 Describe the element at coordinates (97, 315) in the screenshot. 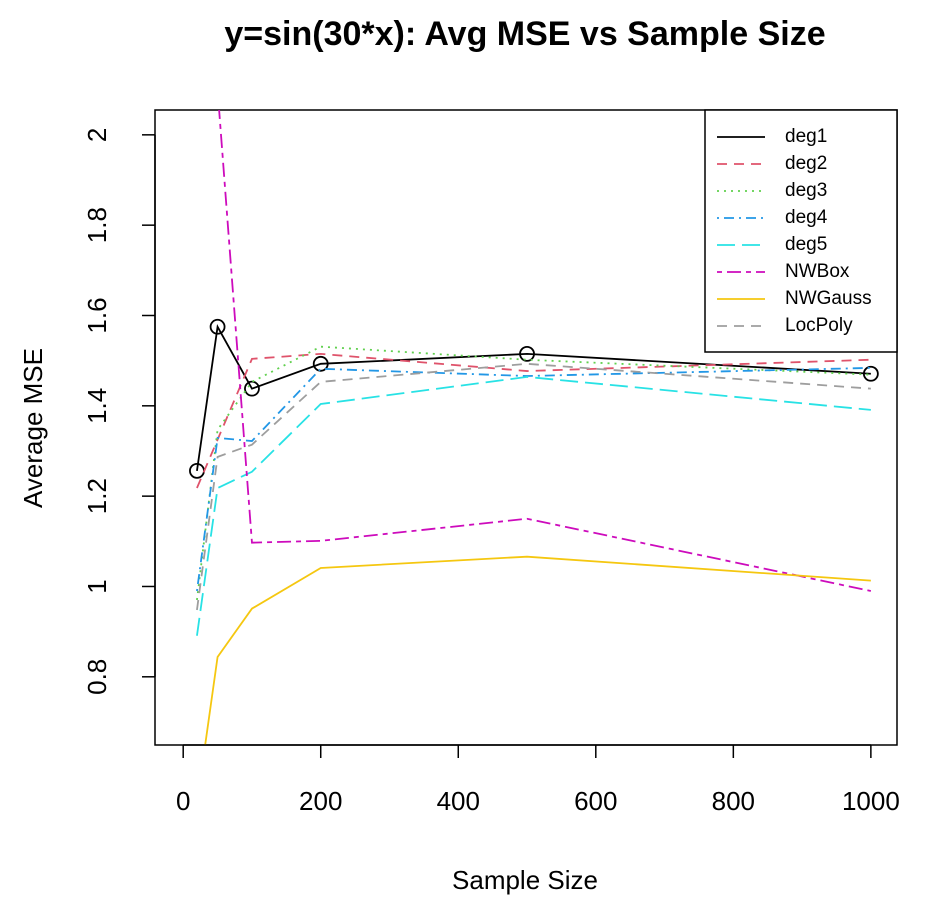

I see `y-tick-label: 1.6` at that location.